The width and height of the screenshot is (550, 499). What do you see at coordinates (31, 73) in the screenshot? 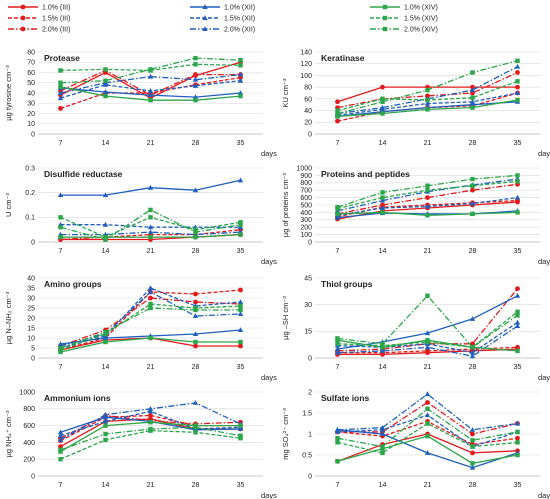
I see `y-tick-label: 60` at bounding box center [31, 73].